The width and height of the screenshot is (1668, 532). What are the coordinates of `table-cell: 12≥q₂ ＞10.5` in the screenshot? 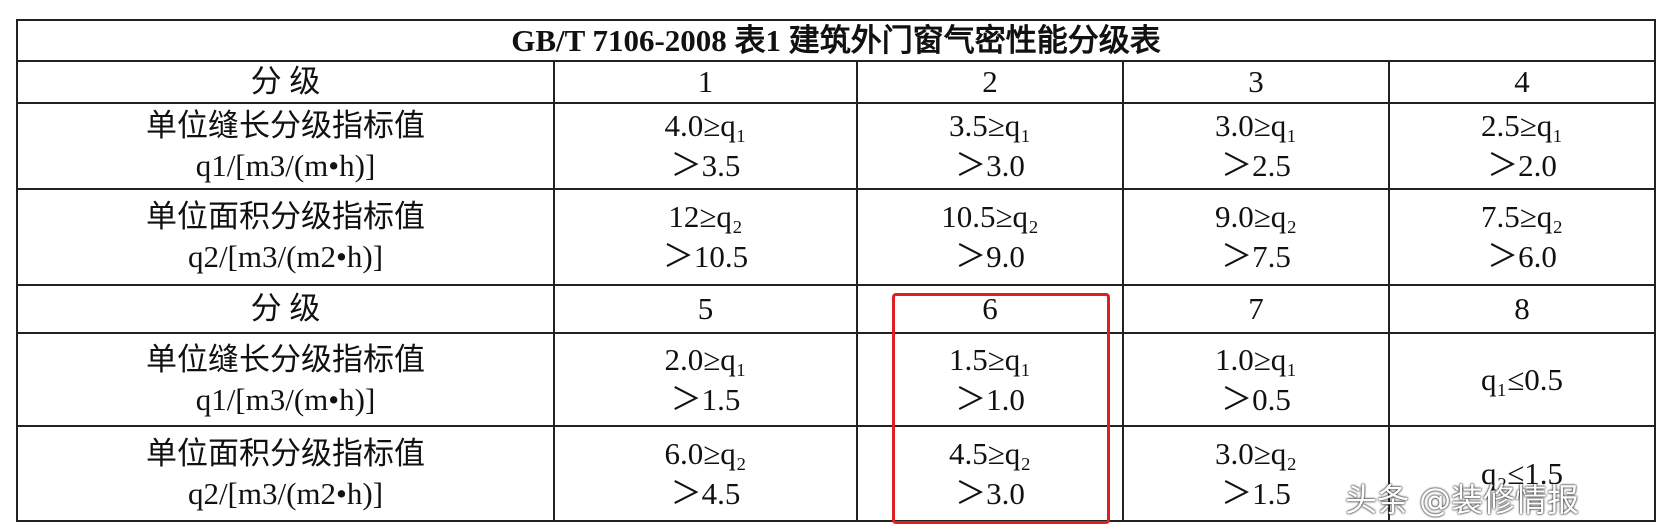 It's located at (705, 237).